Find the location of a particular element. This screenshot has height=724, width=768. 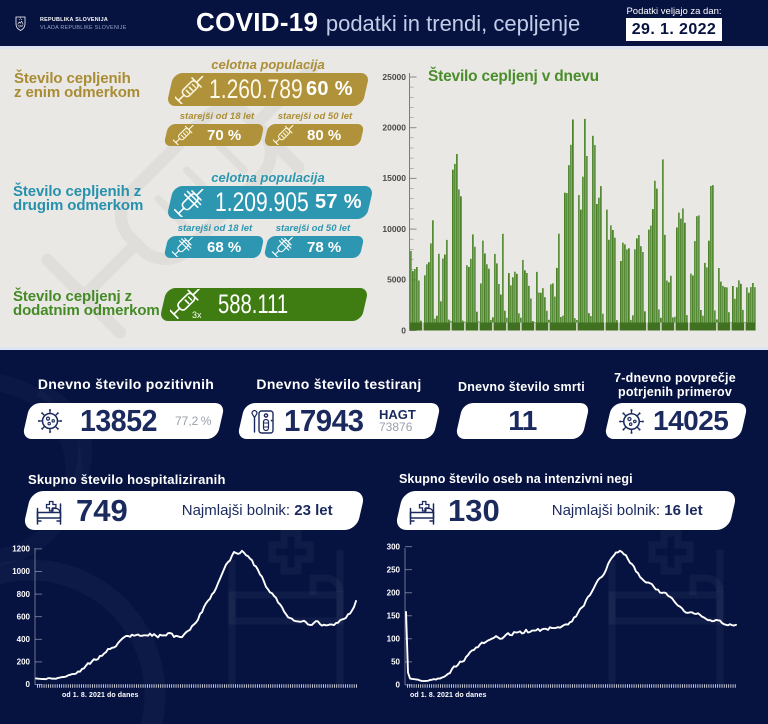

svg-text: 5000 is located at coordinates (396, 280).